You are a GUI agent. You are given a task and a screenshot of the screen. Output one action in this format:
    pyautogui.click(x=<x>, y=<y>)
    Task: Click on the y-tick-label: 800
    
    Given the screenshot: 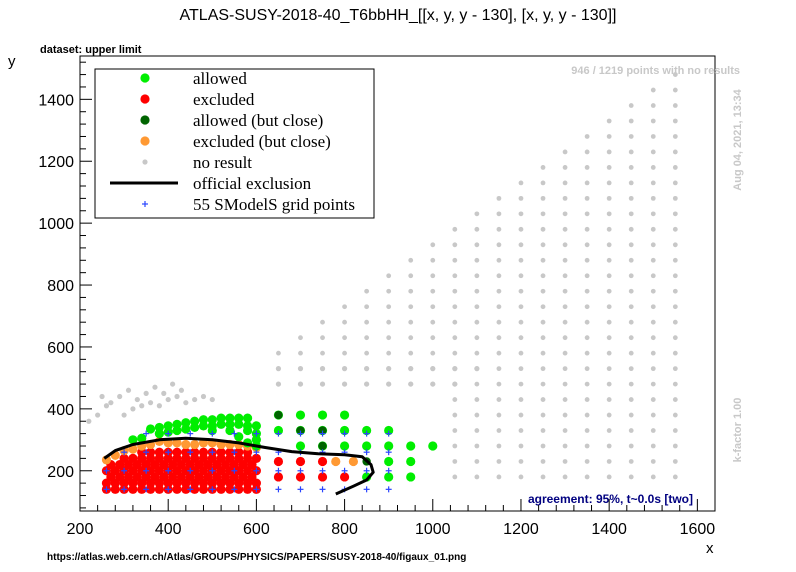 What is the action you would take?
    pyautogui.click(x=60, y=286)
    